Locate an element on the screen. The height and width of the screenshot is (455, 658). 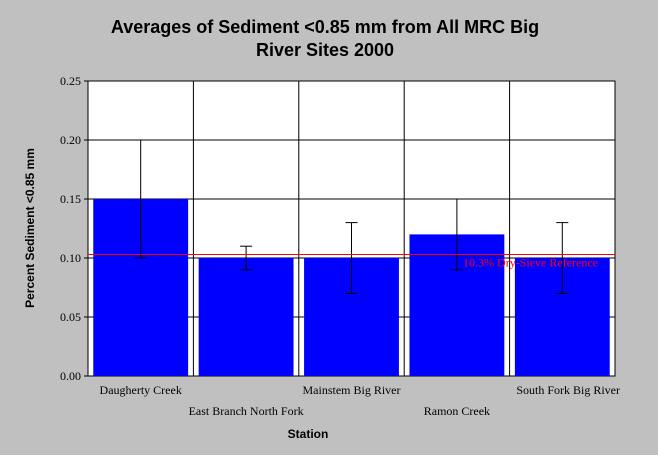
x-category-label: East Branch North Fork is located at coordinates (246, 411).